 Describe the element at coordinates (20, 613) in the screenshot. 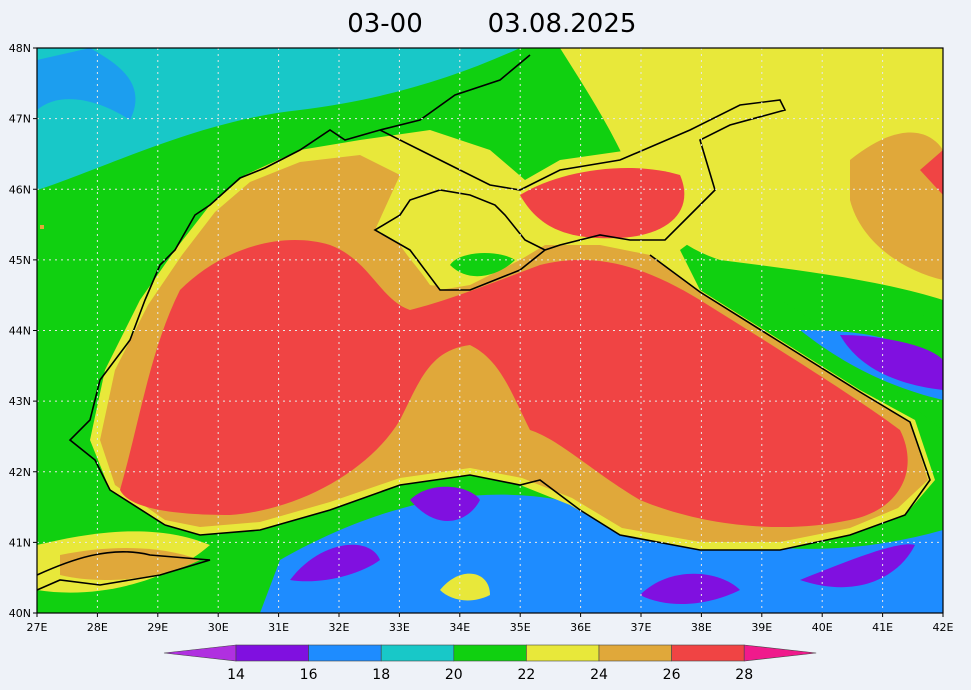

I see `lat-label: 40N` at that location.